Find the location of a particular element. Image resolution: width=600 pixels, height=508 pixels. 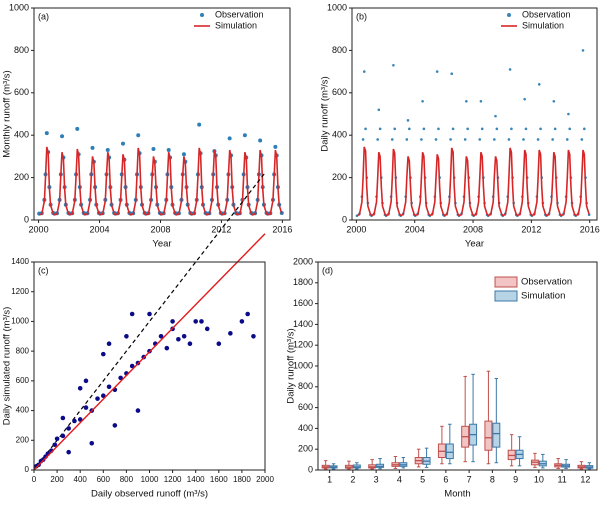

x-tick-label: 1000 is located at coordinates (150, 479).